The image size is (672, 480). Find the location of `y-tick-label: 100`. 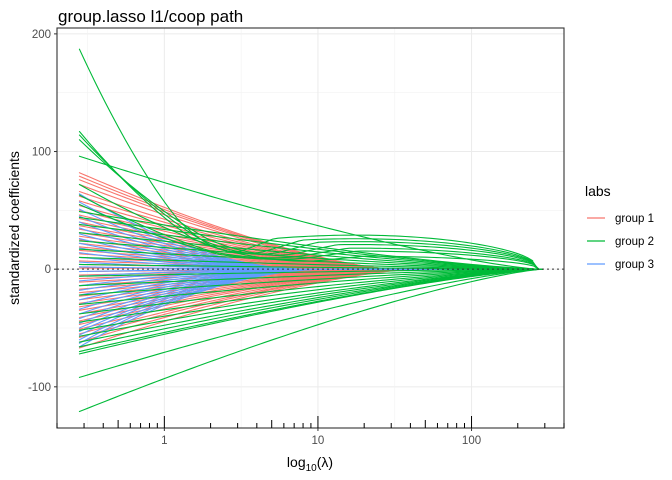

y-tick-label: 100 is located at coordinates (41, 153).